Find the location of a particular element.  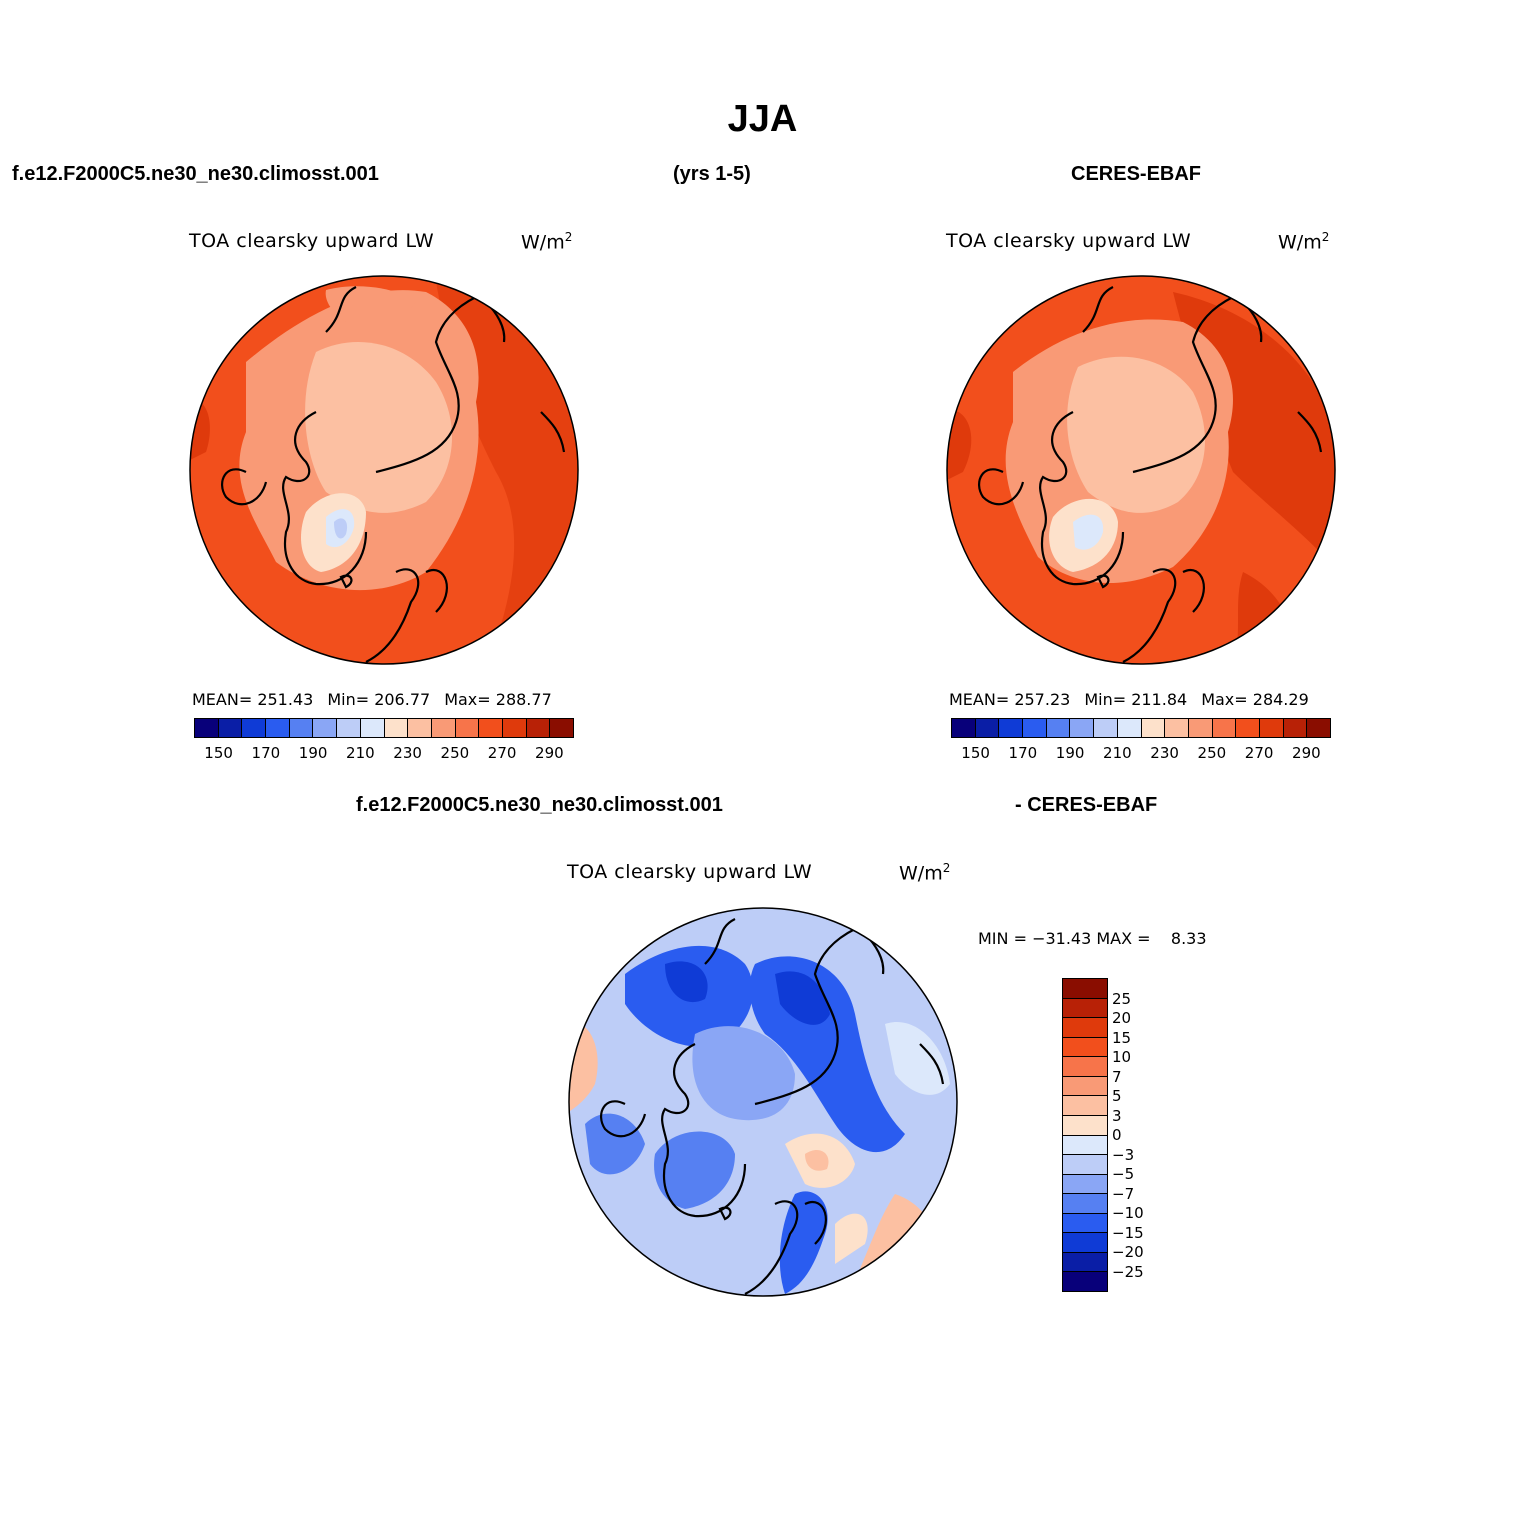

obs-min: Min= 211.84 is located at coordinates (1136, 699).